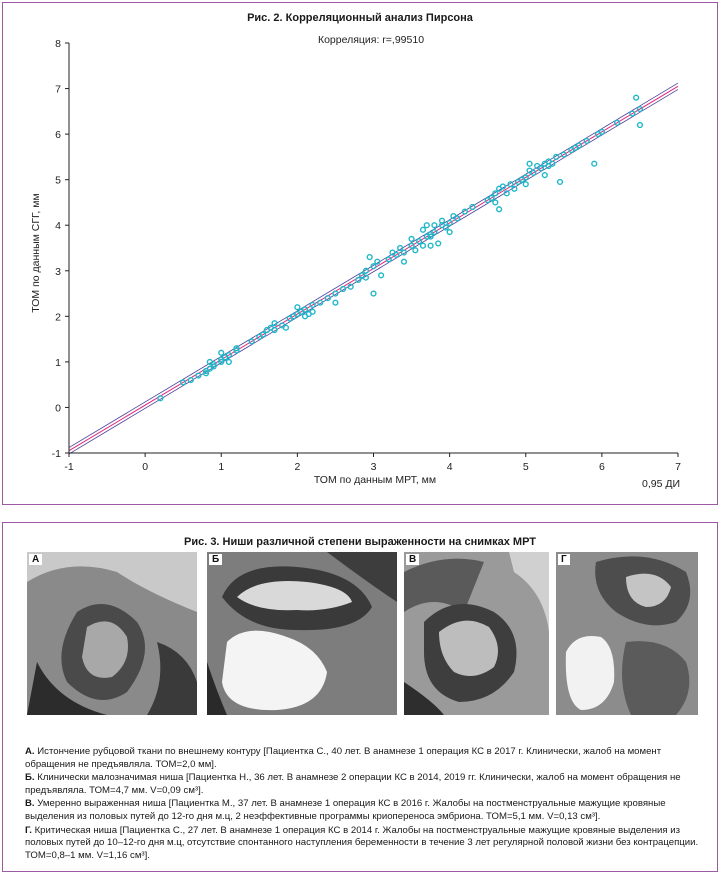 The width and height of the screenshot is (720, 874). I want to click on x-tick-label: -1, so click(68, 467).